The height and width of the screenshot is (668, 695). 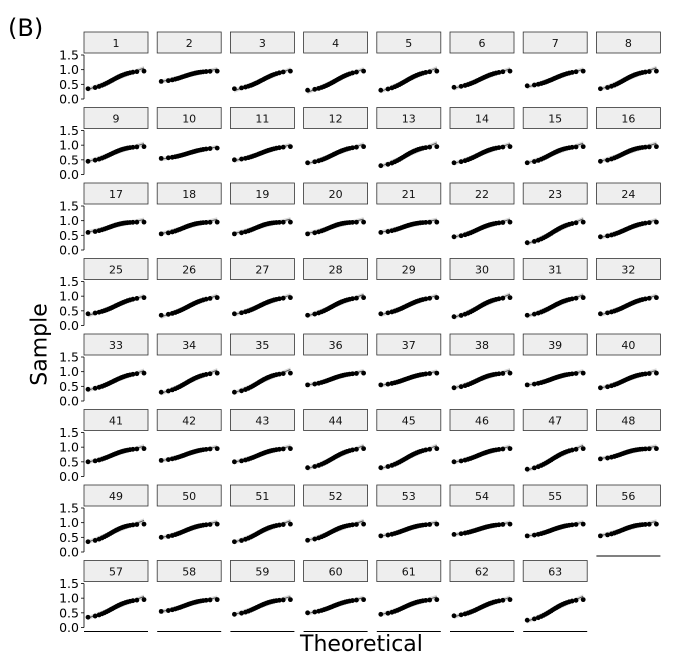 I want to click on facet-label: 48, so click(x=628, y=421).